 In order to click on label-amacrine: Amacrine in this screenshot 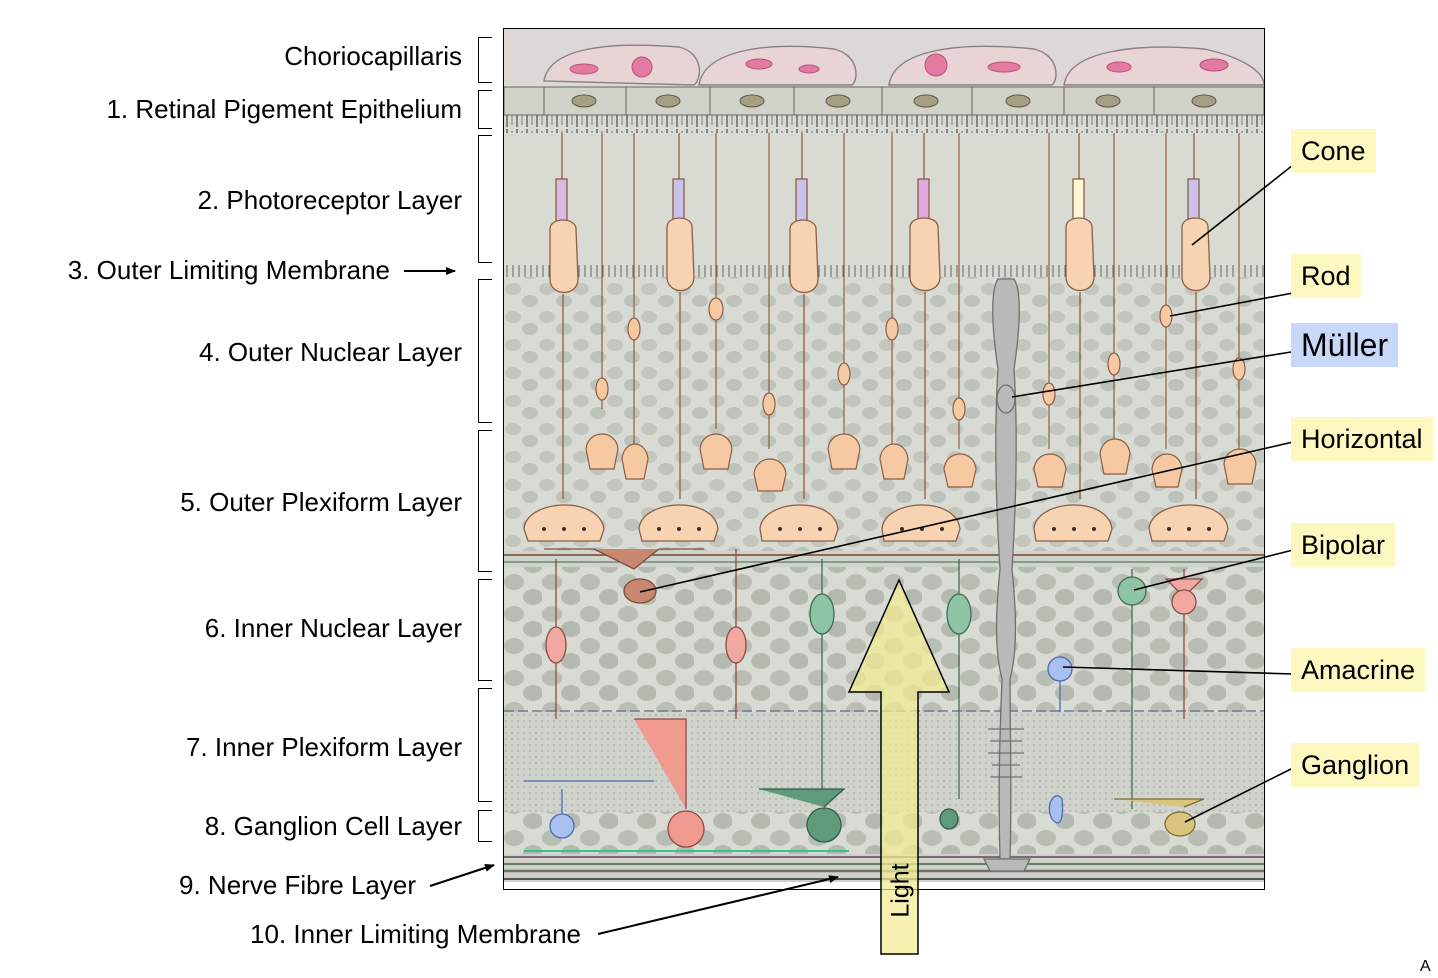, I will do `click(1358, 670)`.